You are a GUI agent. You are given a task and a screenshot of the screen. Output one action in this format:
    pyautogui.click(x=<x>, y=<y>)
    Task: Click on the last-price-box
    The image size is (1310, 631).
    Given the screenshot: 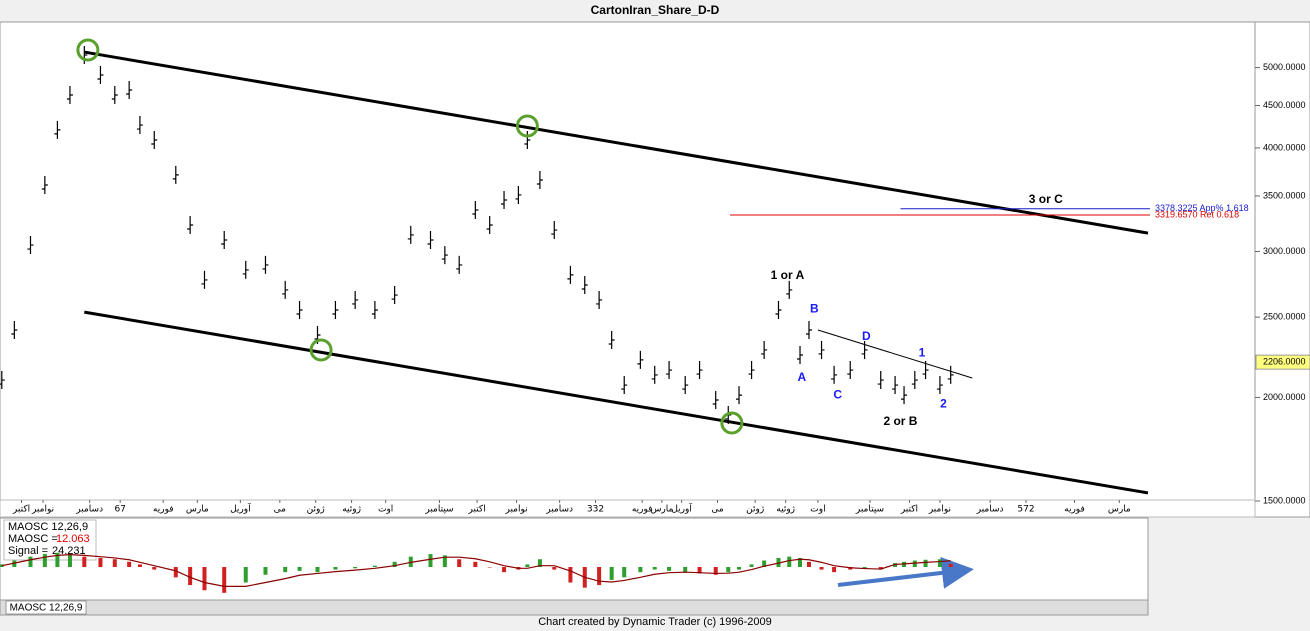 What is the action you would take?
    pyautogui.click(x=1282, y=362)
    